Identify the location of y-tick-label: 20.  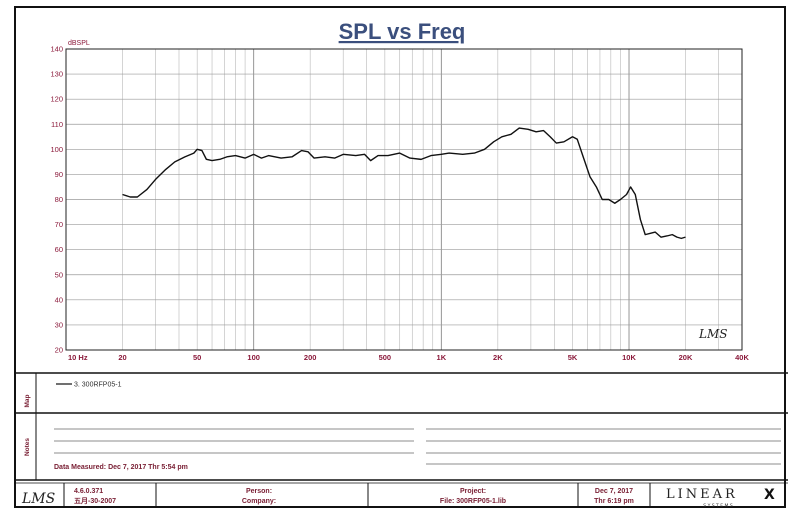
(59, 350).